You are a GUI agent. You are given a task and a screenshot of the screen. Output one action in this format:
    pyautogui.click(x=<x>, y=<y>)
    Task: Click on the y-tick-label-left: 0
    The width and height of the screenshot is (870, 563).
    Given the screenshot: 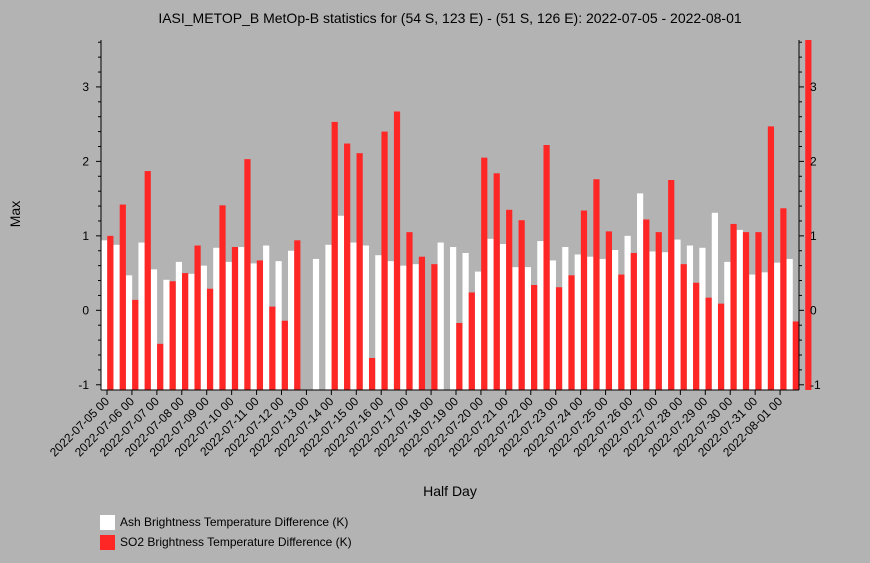 What is the action you would take?
    pyautogui.click(x=85, y=310)
    